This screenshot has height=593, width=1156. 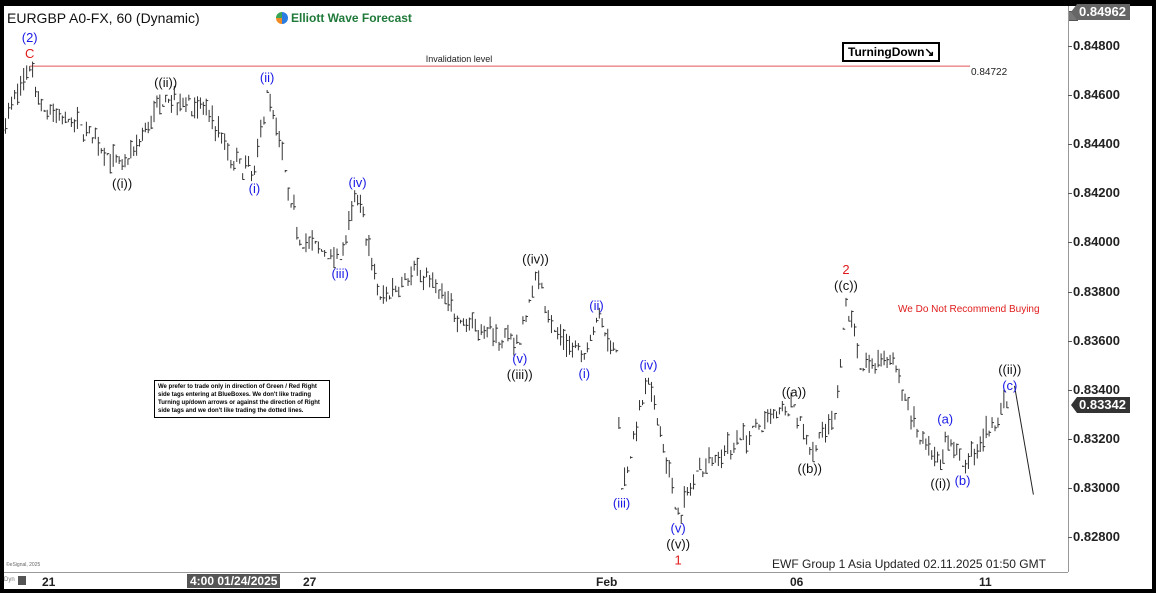 I want to click on wave-label: ((v)), so click(x=678, y=544).